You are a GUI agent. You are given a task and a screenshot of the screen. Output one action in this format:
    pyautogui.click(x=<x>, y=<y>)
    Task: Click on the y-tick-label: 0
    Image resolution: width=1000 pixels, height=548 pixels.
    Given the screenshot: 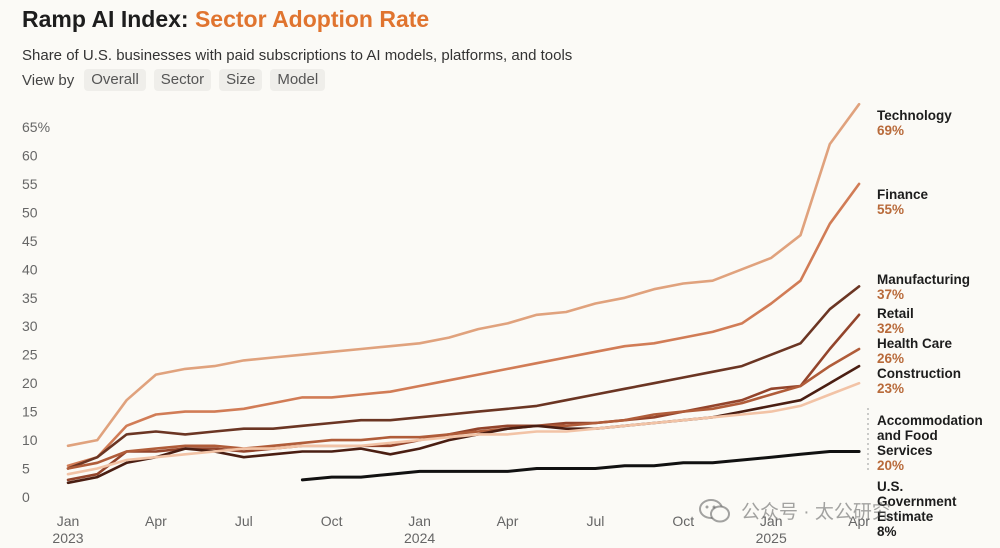 What is the action you would take?
    pyautogui.click(x=26, y=497)
    